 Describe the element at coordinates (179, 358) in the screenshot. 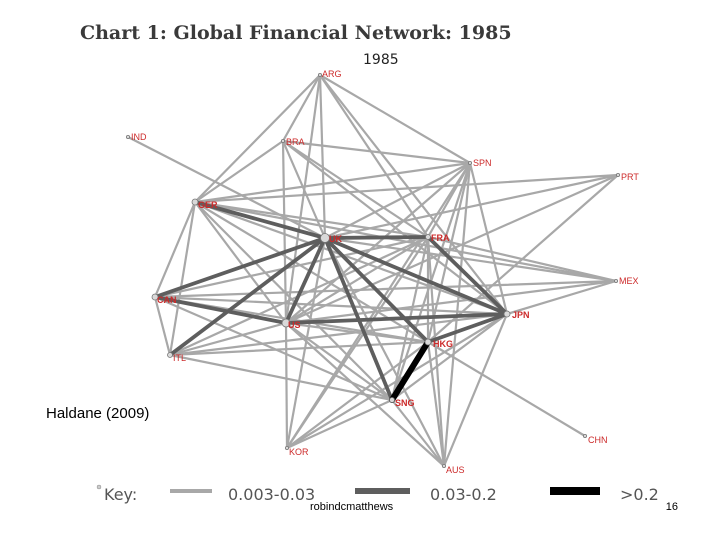

I see `node-label-itl: ITL` at that location.